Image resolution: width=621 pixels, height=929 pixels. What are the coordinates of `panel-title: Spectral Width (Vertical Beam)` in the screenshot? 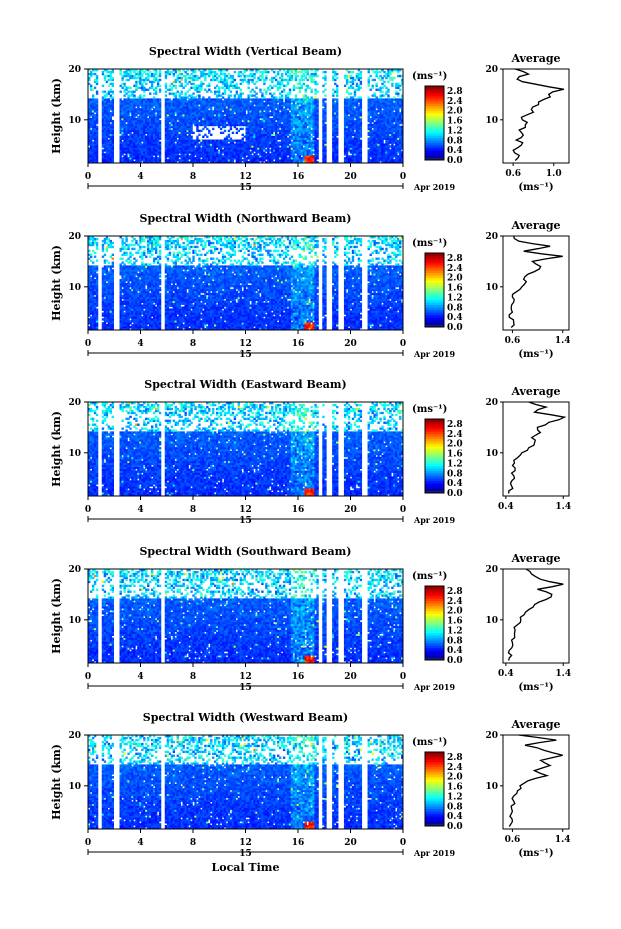 It's located at (245, 51).